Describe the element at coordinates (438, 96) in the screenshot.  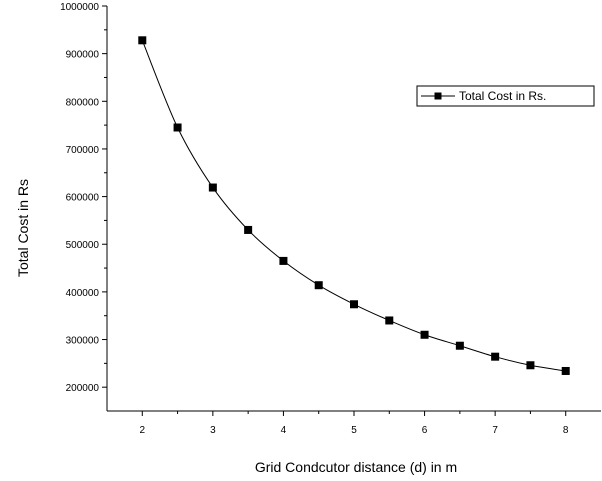
I see `legend-marker` at that location.